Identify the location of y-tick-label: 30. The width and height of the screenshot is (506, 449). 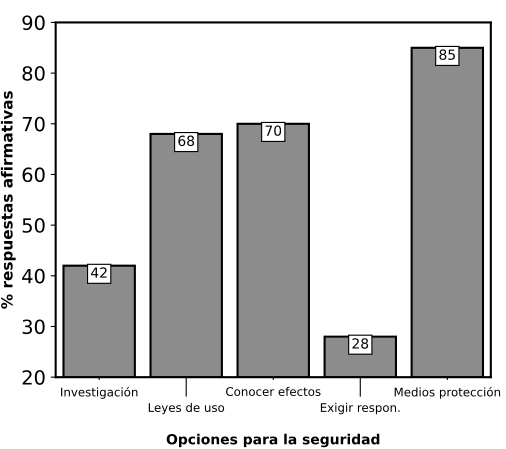
(33, 326).